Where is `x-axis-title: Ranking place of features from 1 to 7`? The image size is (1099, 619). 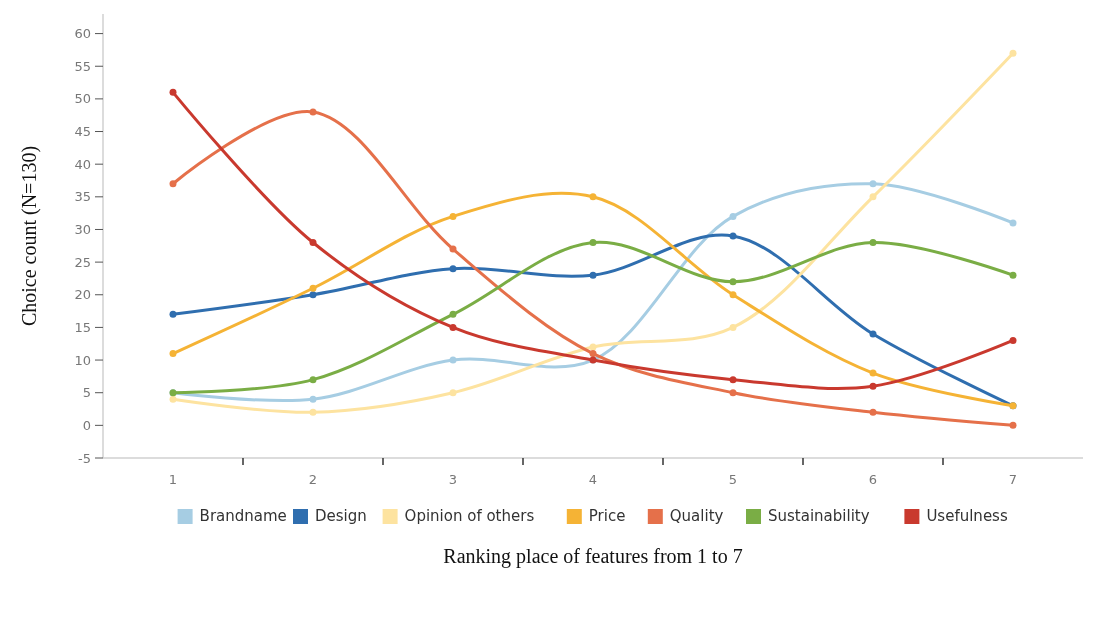 x-axis-title: Ranking place of features from 1 to 7 is located at coordinates (593, 556).